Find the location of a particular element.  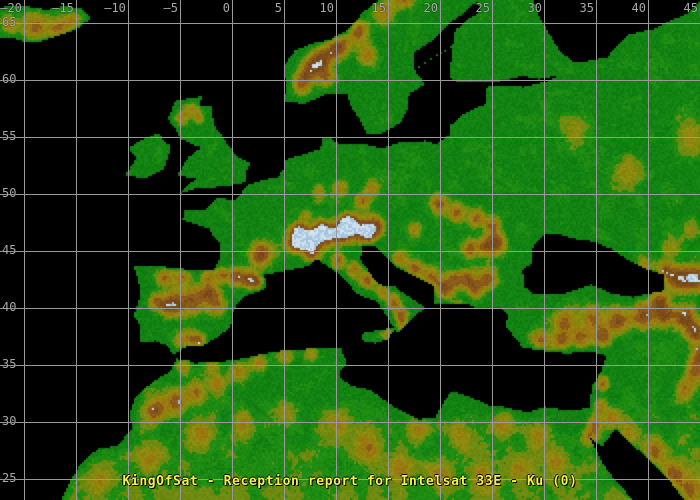

longitude-tick-35: 35 is located at coordinates (586, 8).